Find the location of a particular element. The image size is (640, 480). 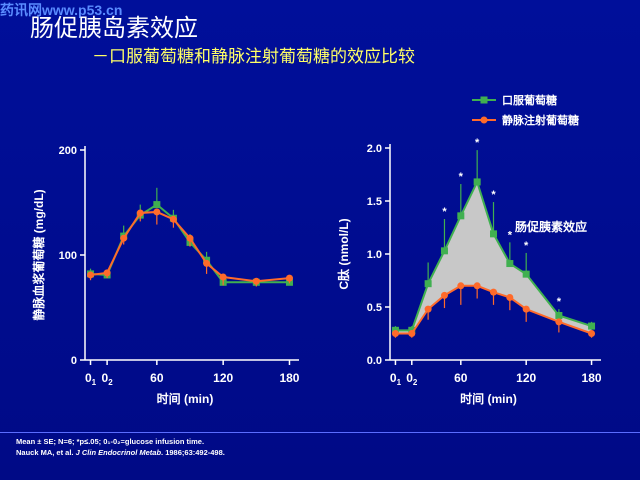

chart1-x-tick-label: 60 is located at coordinates (157, 378).